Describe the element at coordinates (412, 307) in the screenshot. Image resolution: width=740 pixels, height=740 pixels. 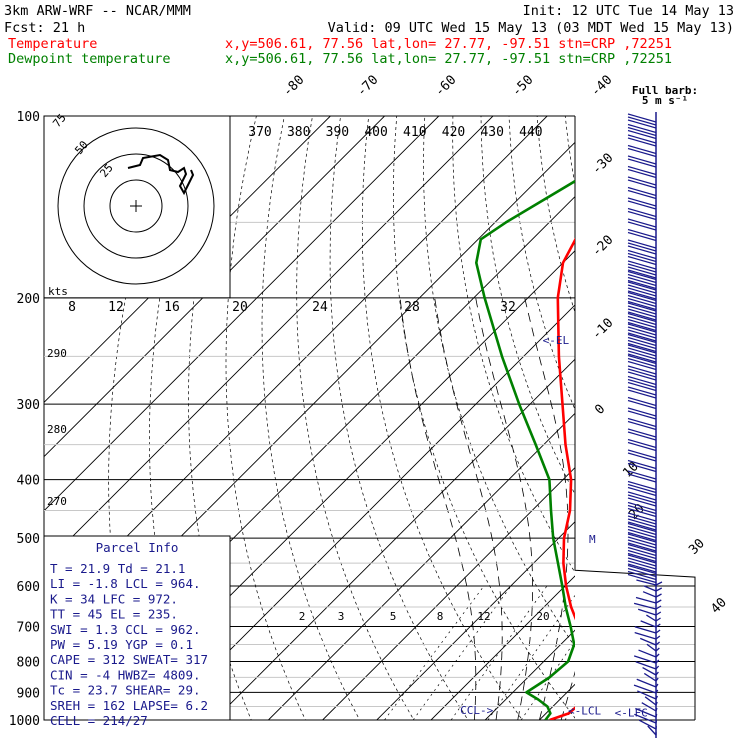
I see `hodograph-speed-label: 28` at that location.